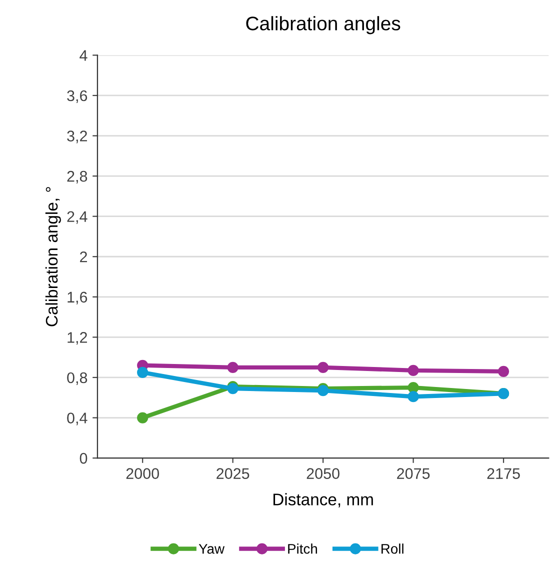 This screenshot has width=557, height=569. I want to click on x-tick-label: 2075, so click(413, 473).